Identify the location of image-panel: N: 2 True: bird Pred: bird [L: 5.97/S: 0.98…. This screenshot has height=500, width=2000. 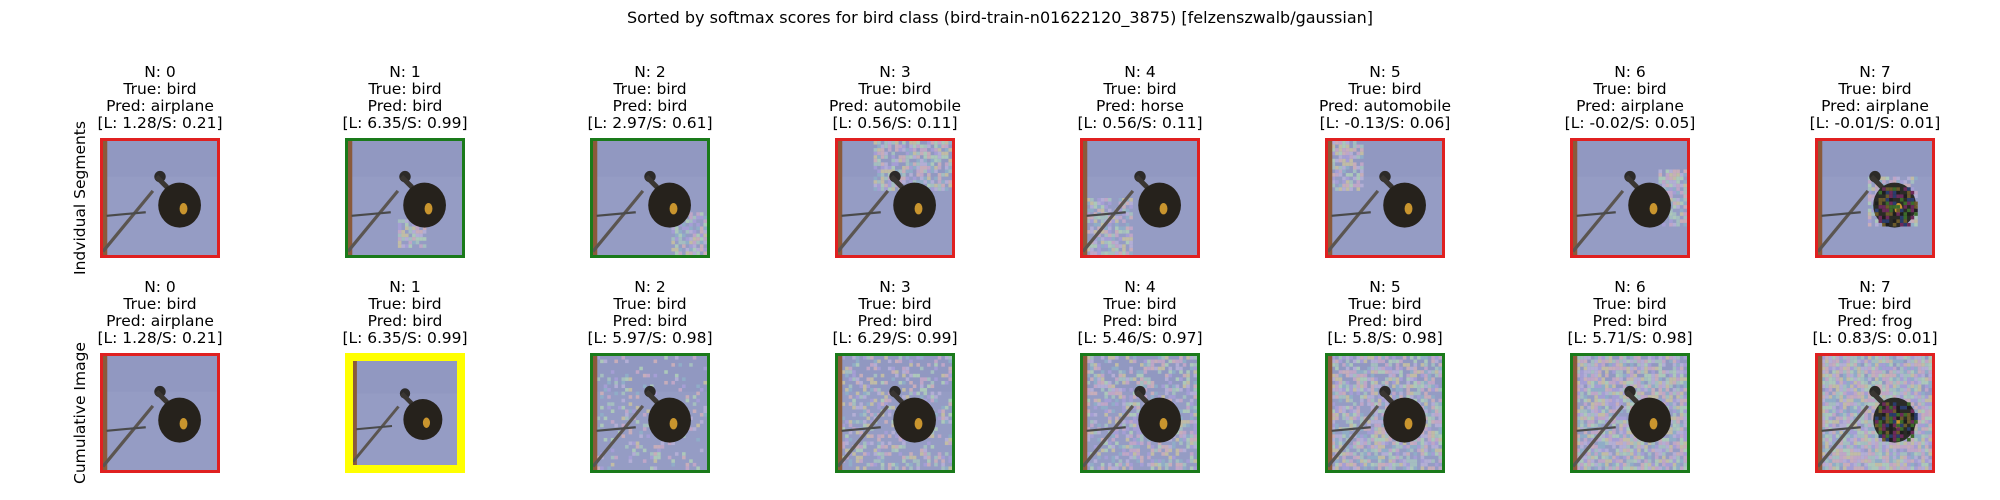
(650, 375).